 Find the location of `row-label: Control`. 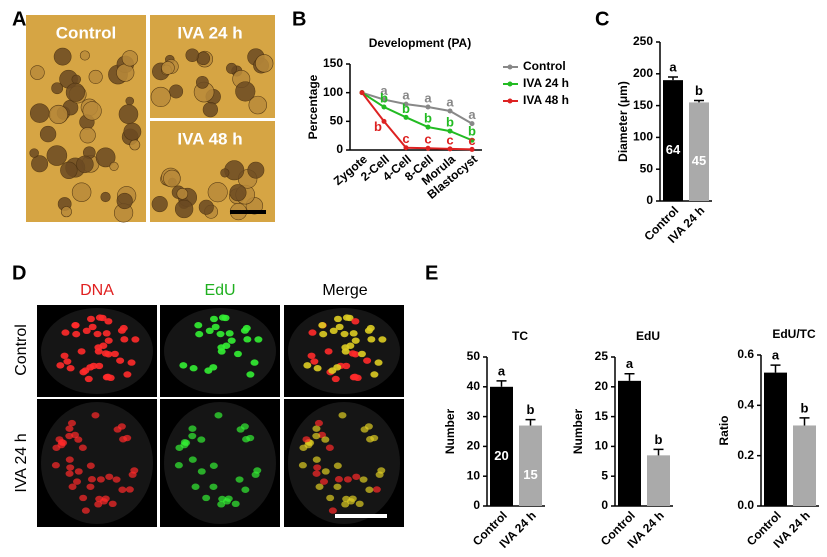

row-label: Control is located at coordinates (21, 350).